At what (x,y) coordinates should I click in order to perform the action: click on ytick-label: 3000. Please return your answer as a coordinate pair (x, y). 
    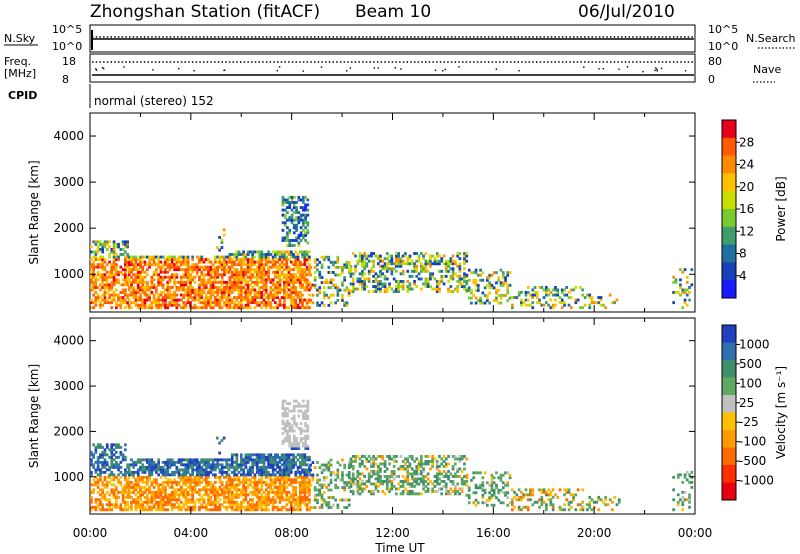
    Looking at the image, I should click on (68, 386).